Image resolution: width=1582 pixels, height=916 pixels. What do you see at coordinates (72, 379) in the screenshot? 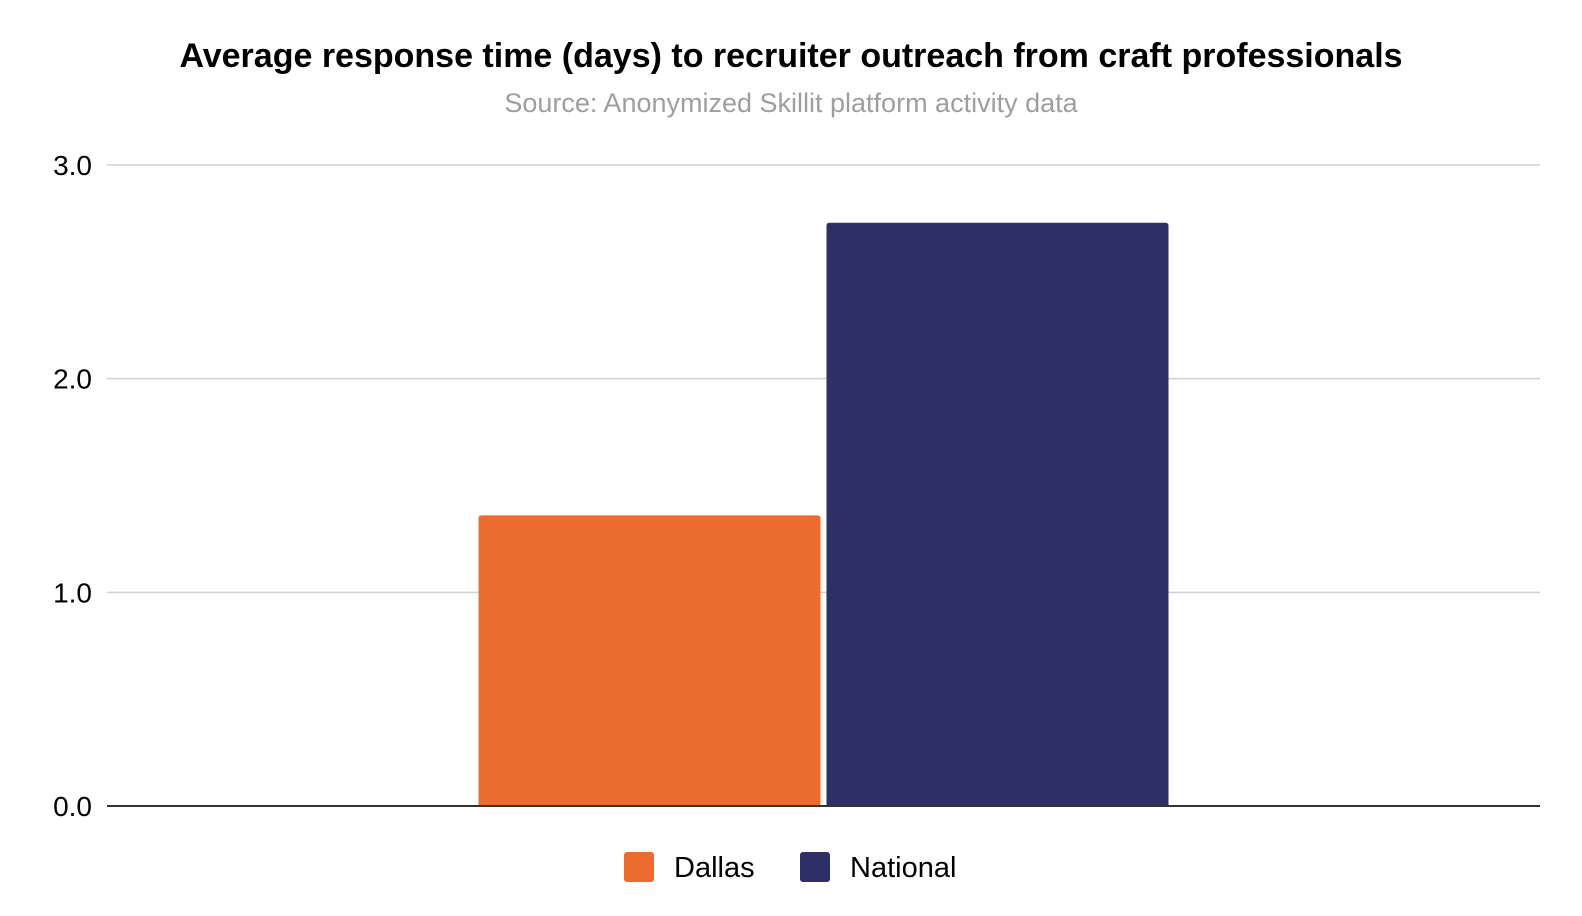
I see `y-tick-label: 2.0` at bounding box center [72, 379].